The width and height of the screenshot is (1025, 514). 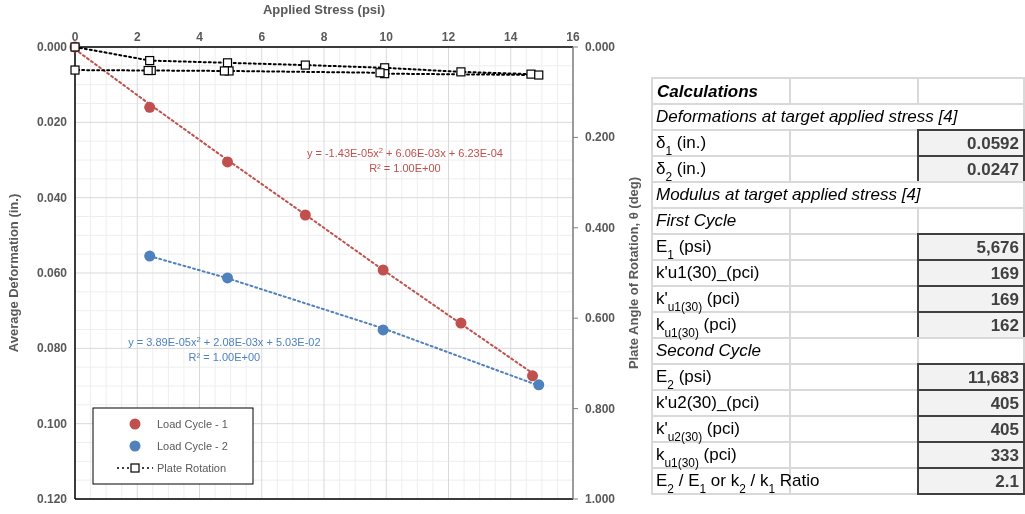 I want to click on y-axis-title: Average Deformation (in.), so click(x=13, y=273).